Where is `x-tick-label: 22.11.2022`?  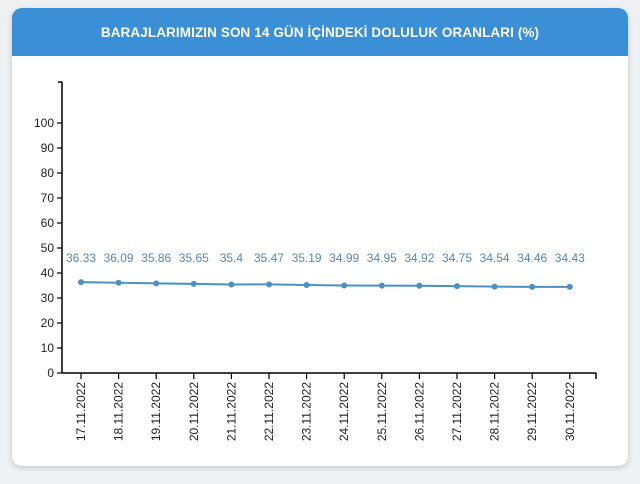
x-tick-label: 22.11.2022 is located at coordinates (269, 411).